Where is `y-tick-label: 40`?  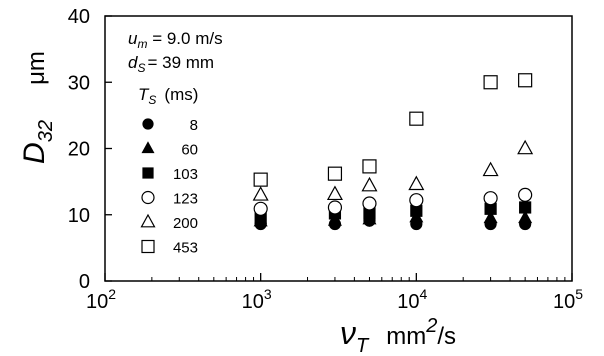 y-tick-label: 40 is located at coordinates (79, 17).